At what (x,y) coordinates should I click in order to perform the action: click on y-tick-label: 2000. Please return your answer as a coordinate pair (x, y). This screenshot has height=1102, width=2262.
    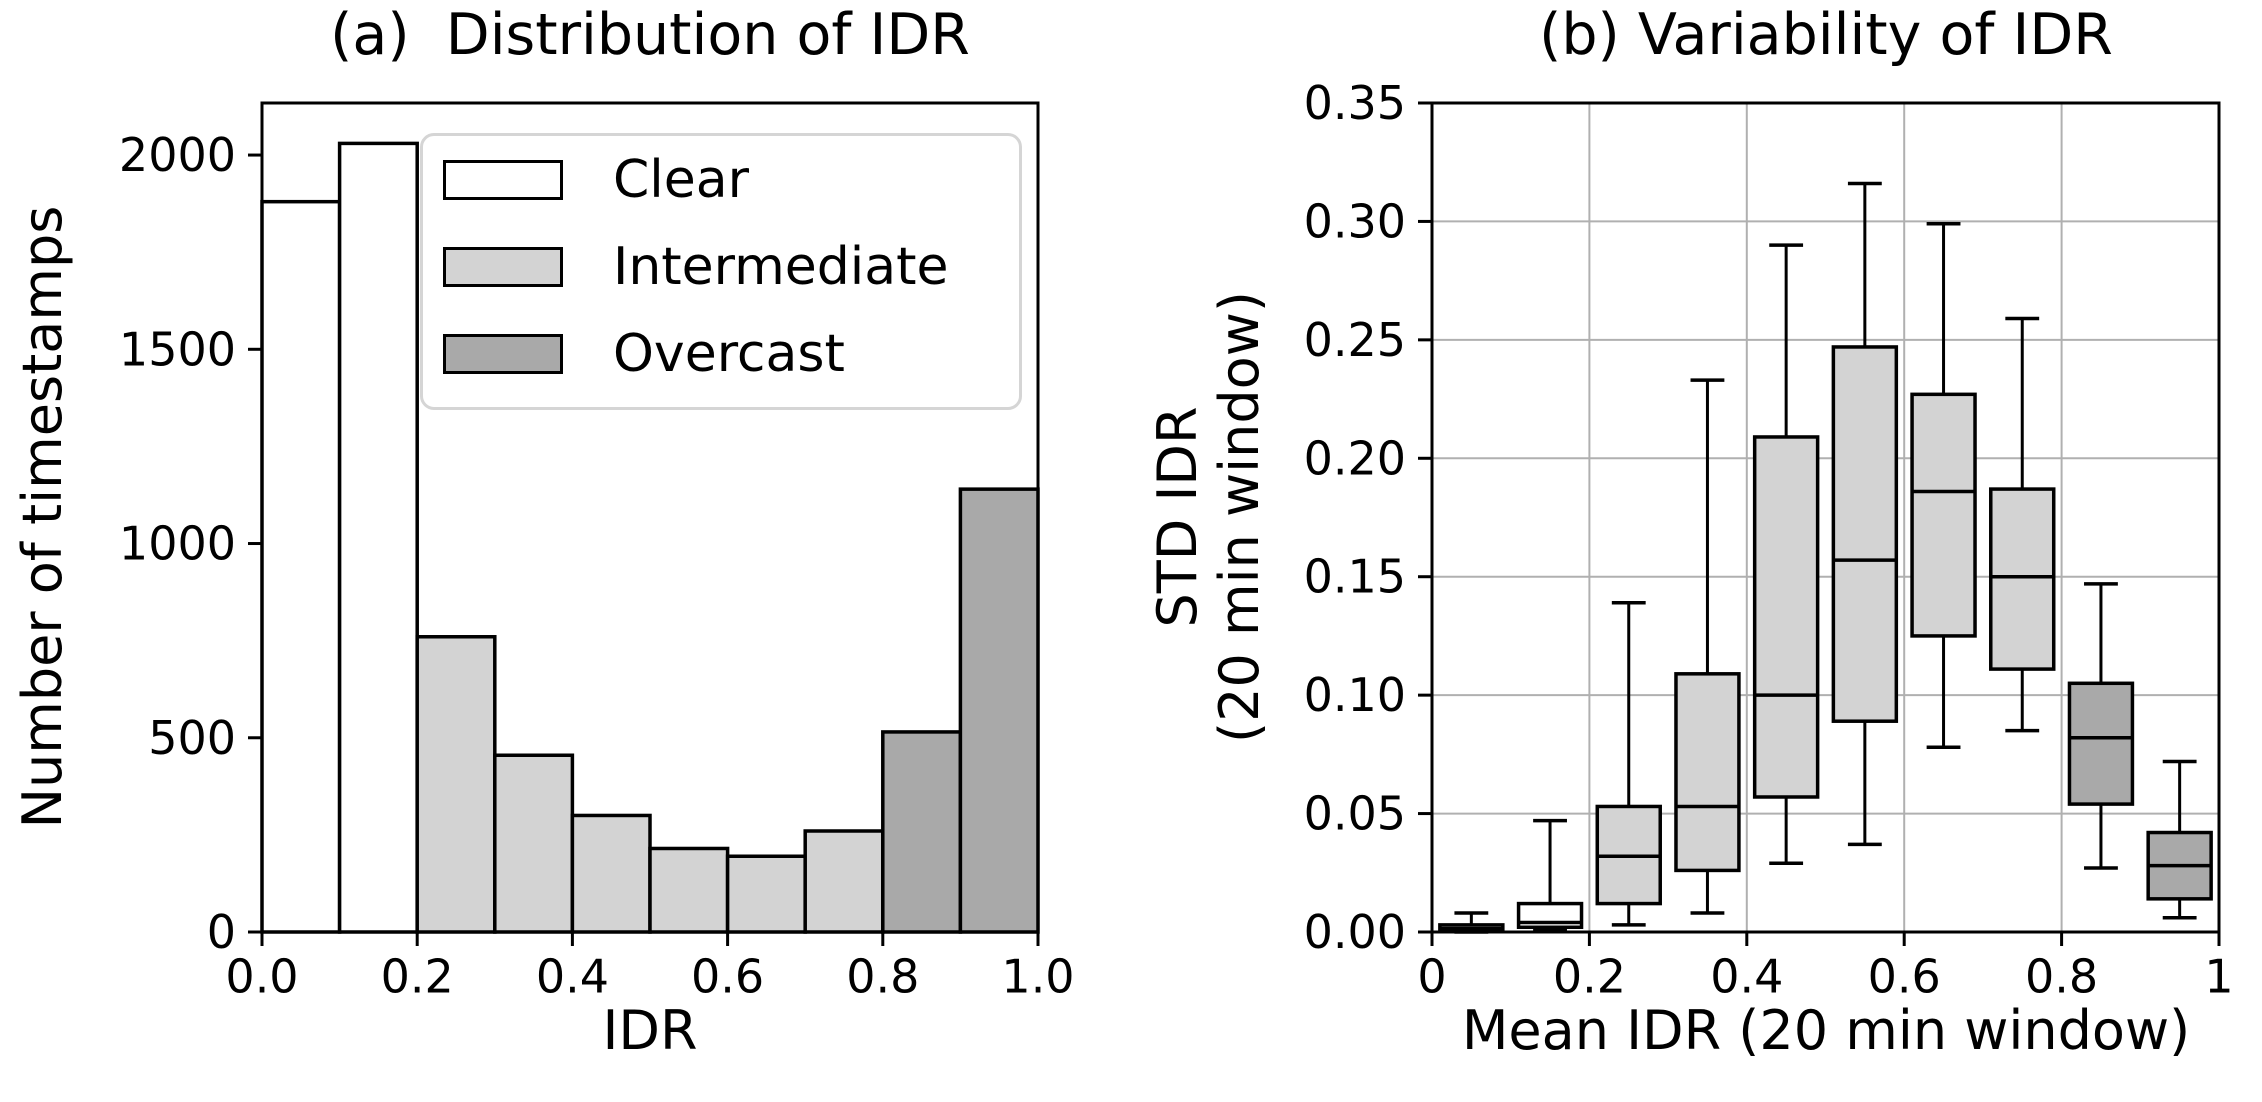
    Looking at the image, I should click on (177, 155).